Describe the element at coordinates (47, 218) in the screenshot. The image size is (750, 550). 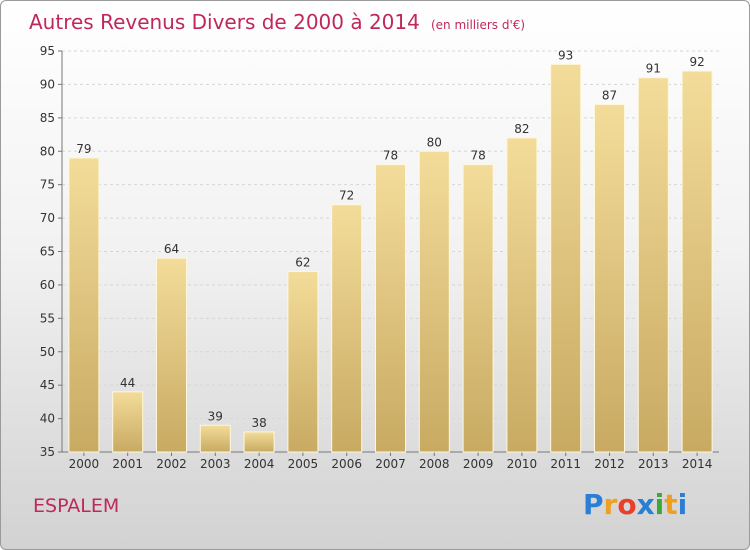
I see `y-tick-label: 70` at that location.